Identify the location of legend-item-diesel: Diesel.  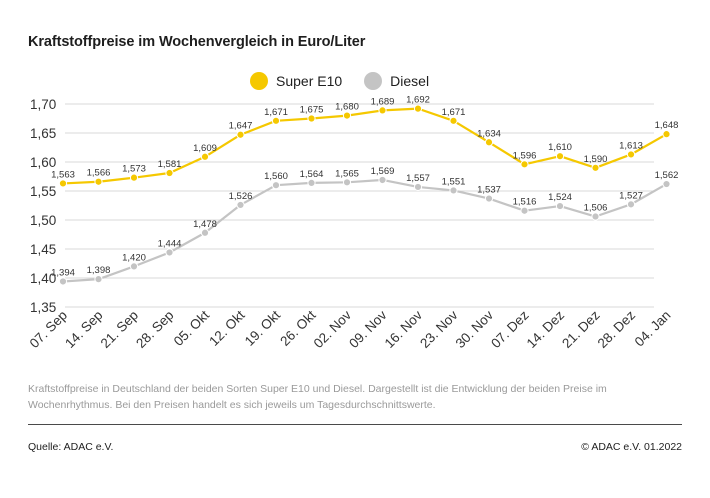
(396, 81).